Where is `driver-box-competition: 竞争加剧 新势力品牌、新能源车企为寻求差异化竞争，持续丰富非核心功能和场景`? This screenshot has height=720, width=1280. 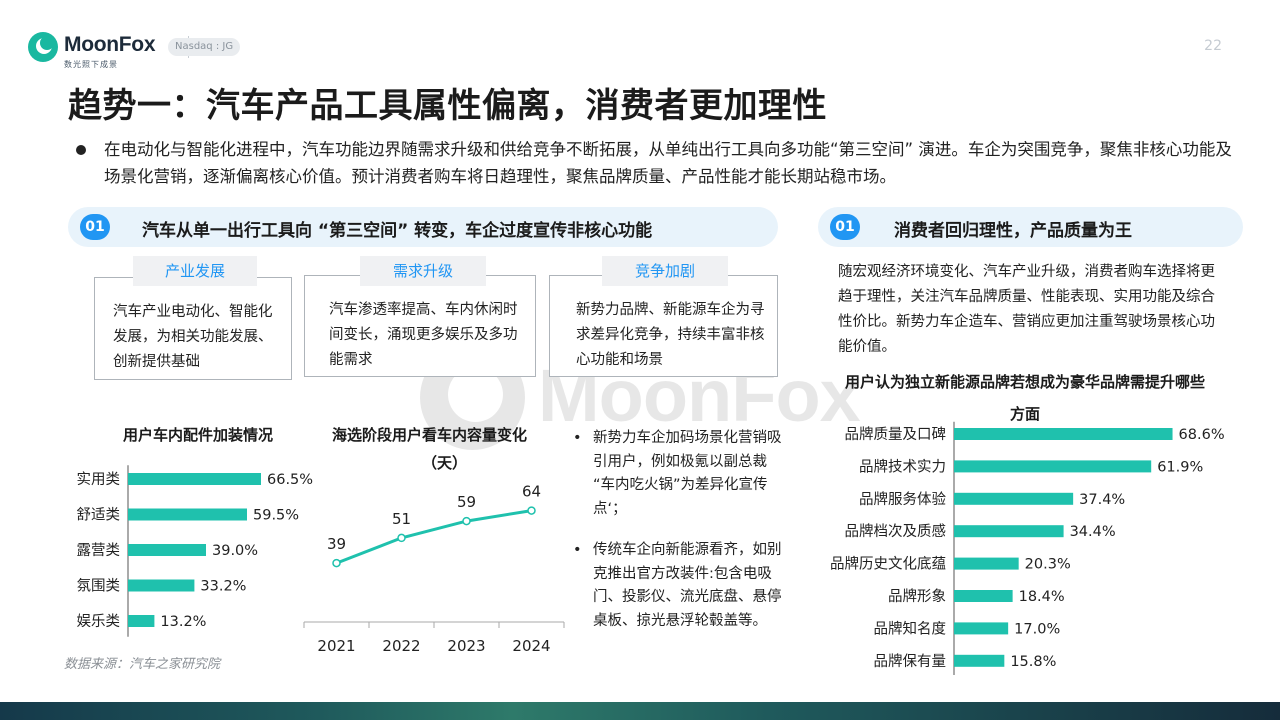 driver-box-competition: 竞争加剧 新势力品牌、新能源车企为寻求差异化竞争，持续丰富非核心功能和场景 is located at coordinates (663, 316).